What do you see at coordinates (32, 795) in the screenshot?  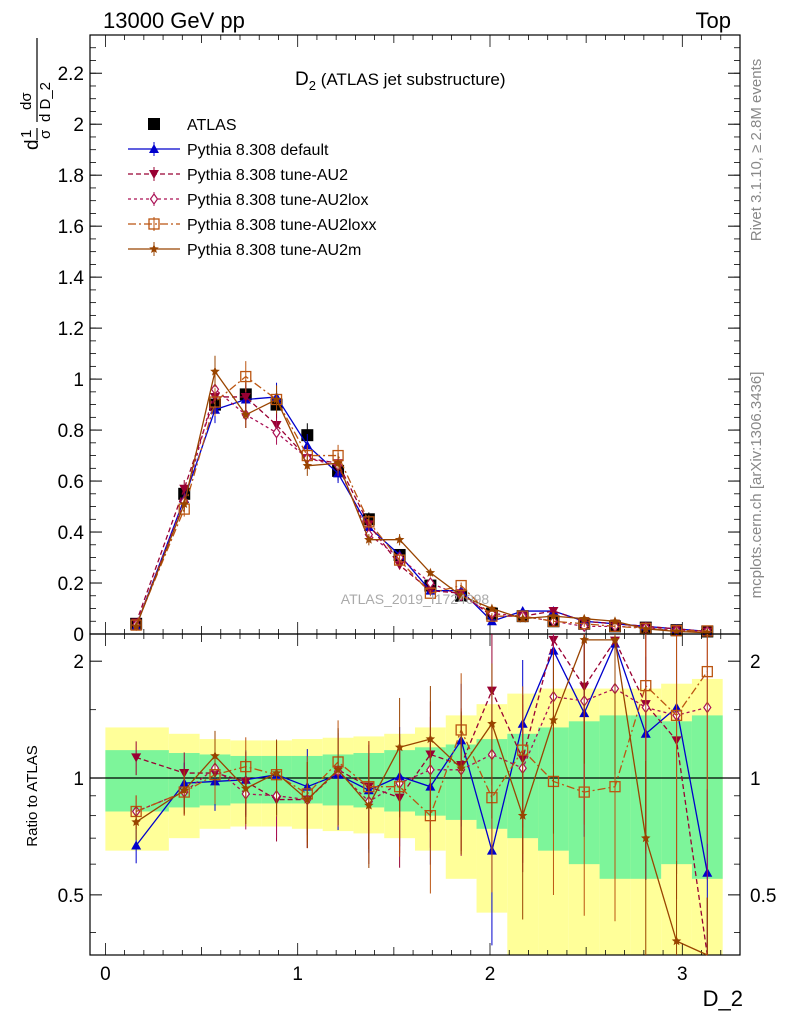 I see `ratio-y-axis-label: Ratio to ATLAS` at bounding box center [32, 795].